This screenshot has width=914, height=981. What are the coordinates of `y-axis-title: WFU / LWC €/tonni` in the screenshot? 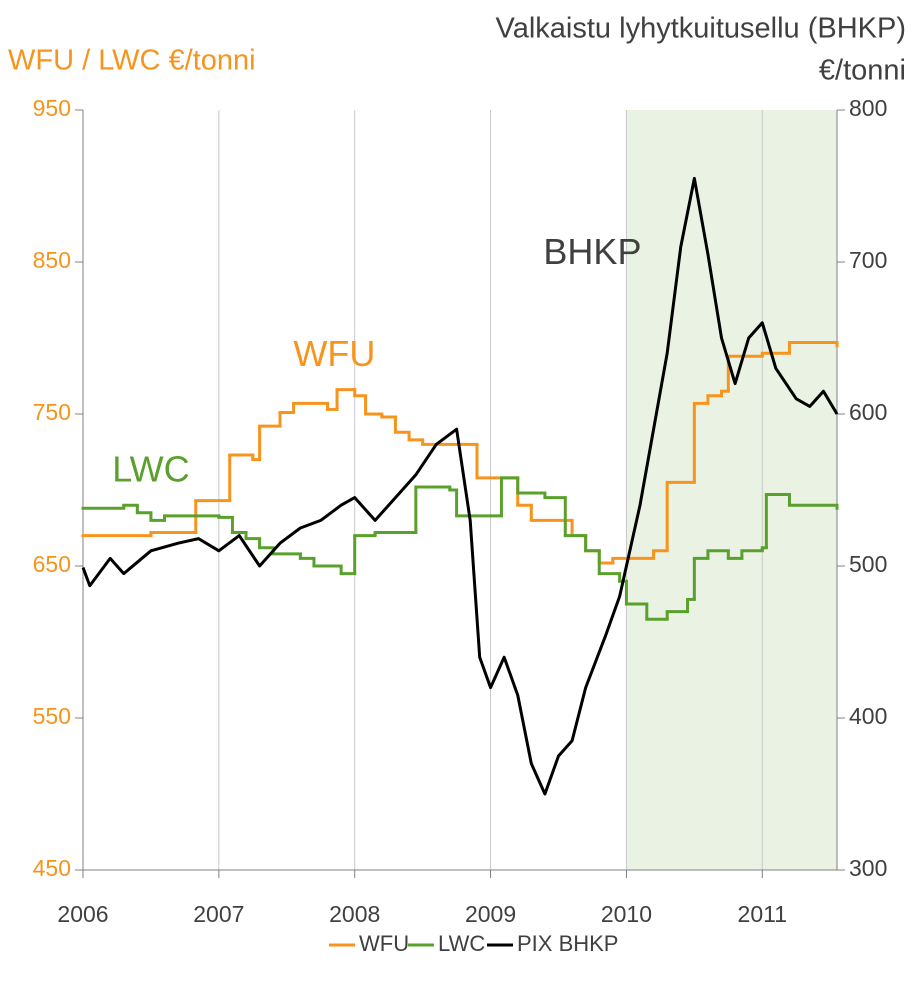 It's located at (132, 61).